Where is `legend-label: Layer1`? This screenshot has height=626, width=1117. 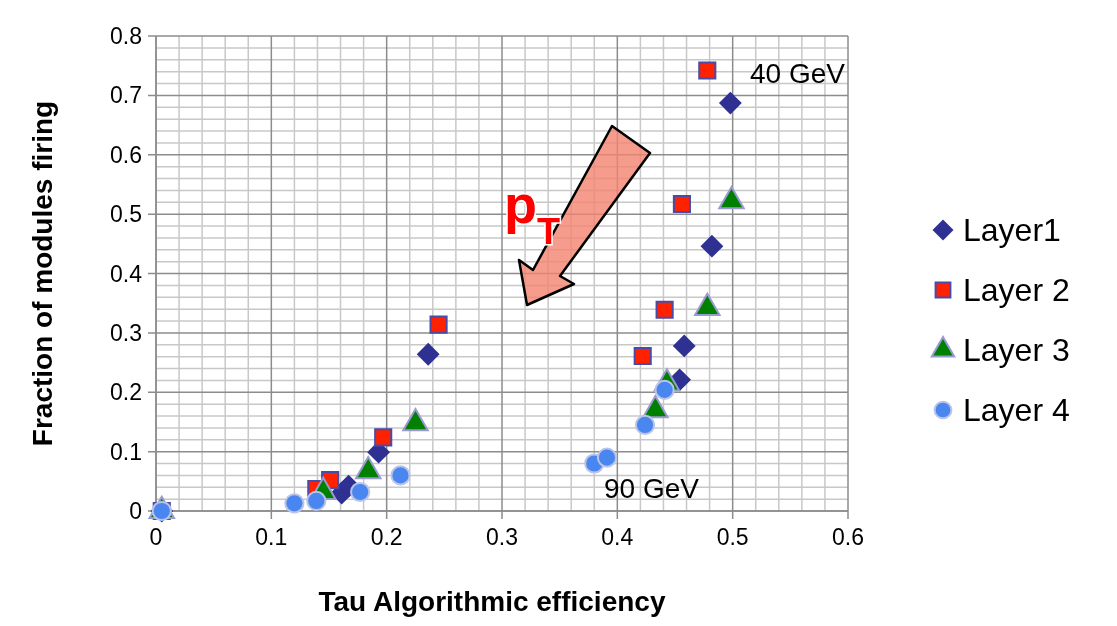
legend-label: Layer1 is located at coordinates (1012, 230).